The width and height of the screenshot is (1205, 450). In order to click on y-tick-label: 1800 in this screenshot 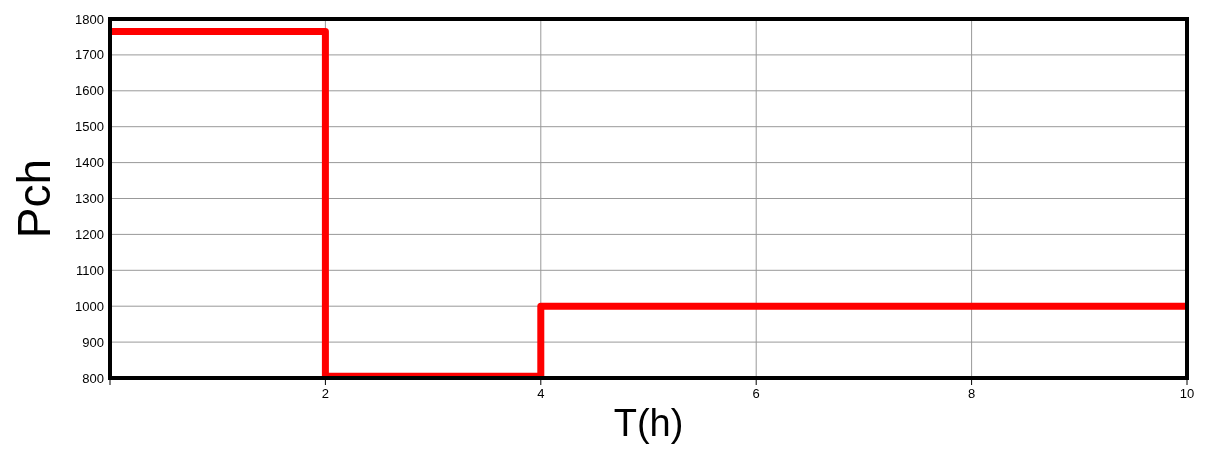, I will do `click(89, 19)`.